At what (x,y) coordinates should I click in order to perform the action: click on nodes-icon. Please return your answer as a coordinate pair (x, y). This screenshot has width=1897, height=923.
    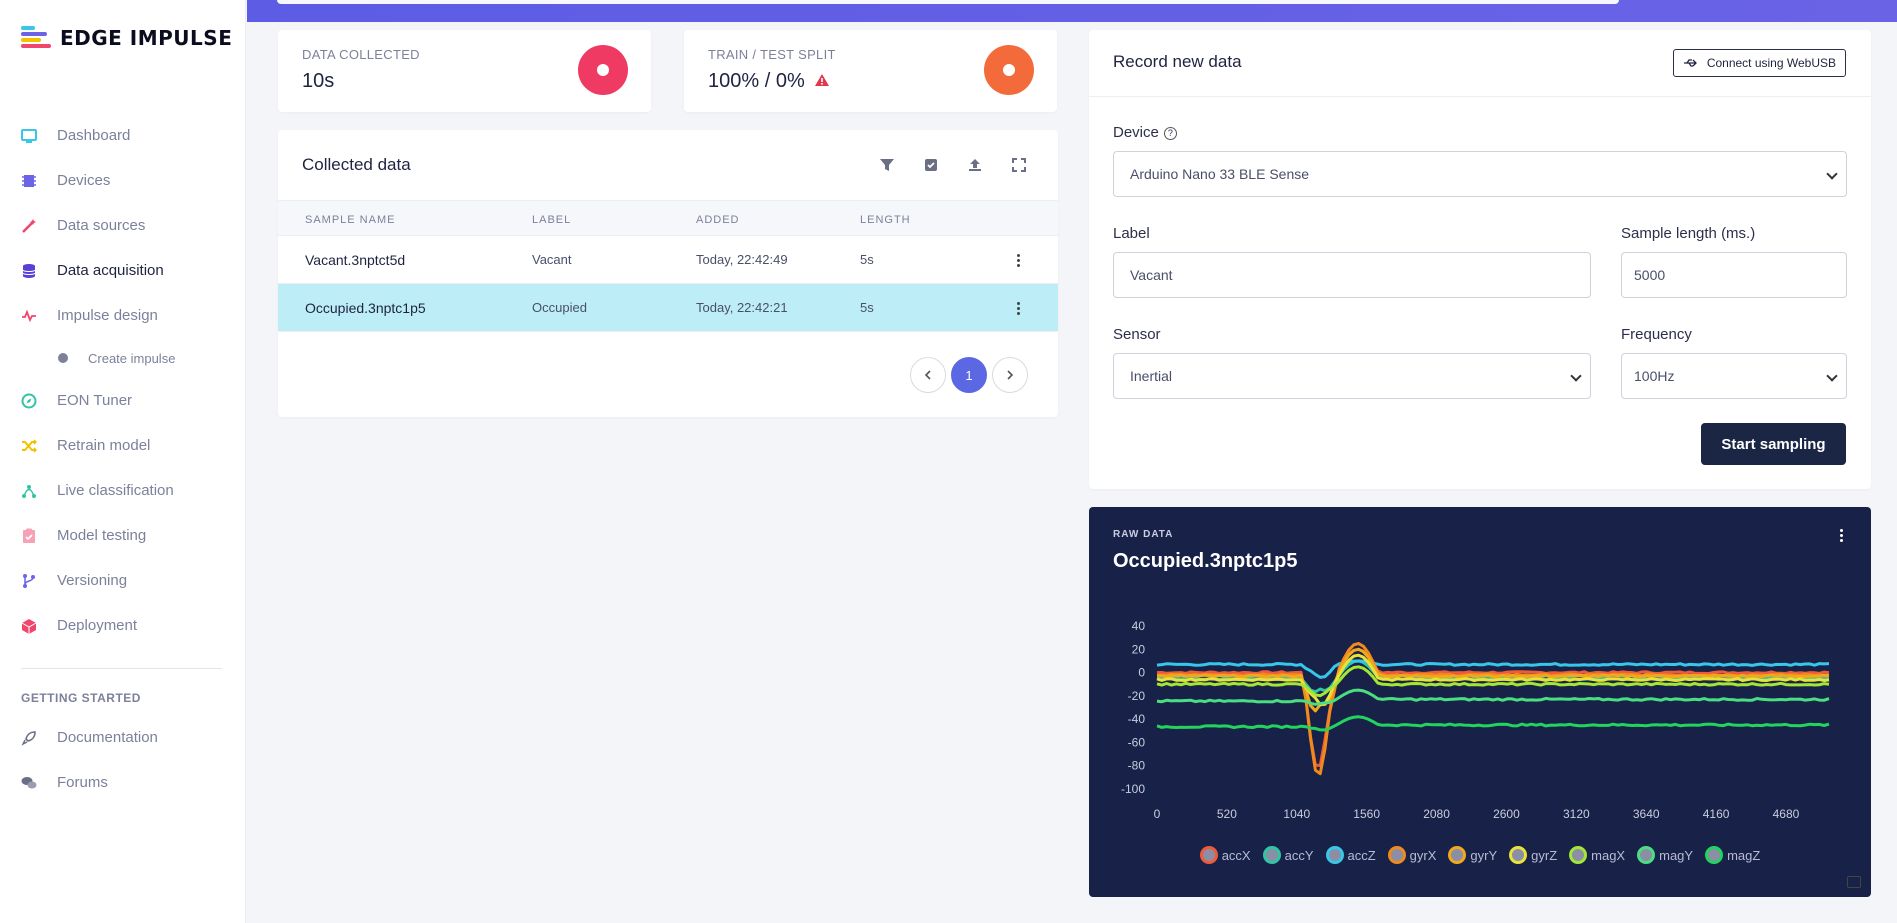
    Looking at the image, I should click on (29, 491).